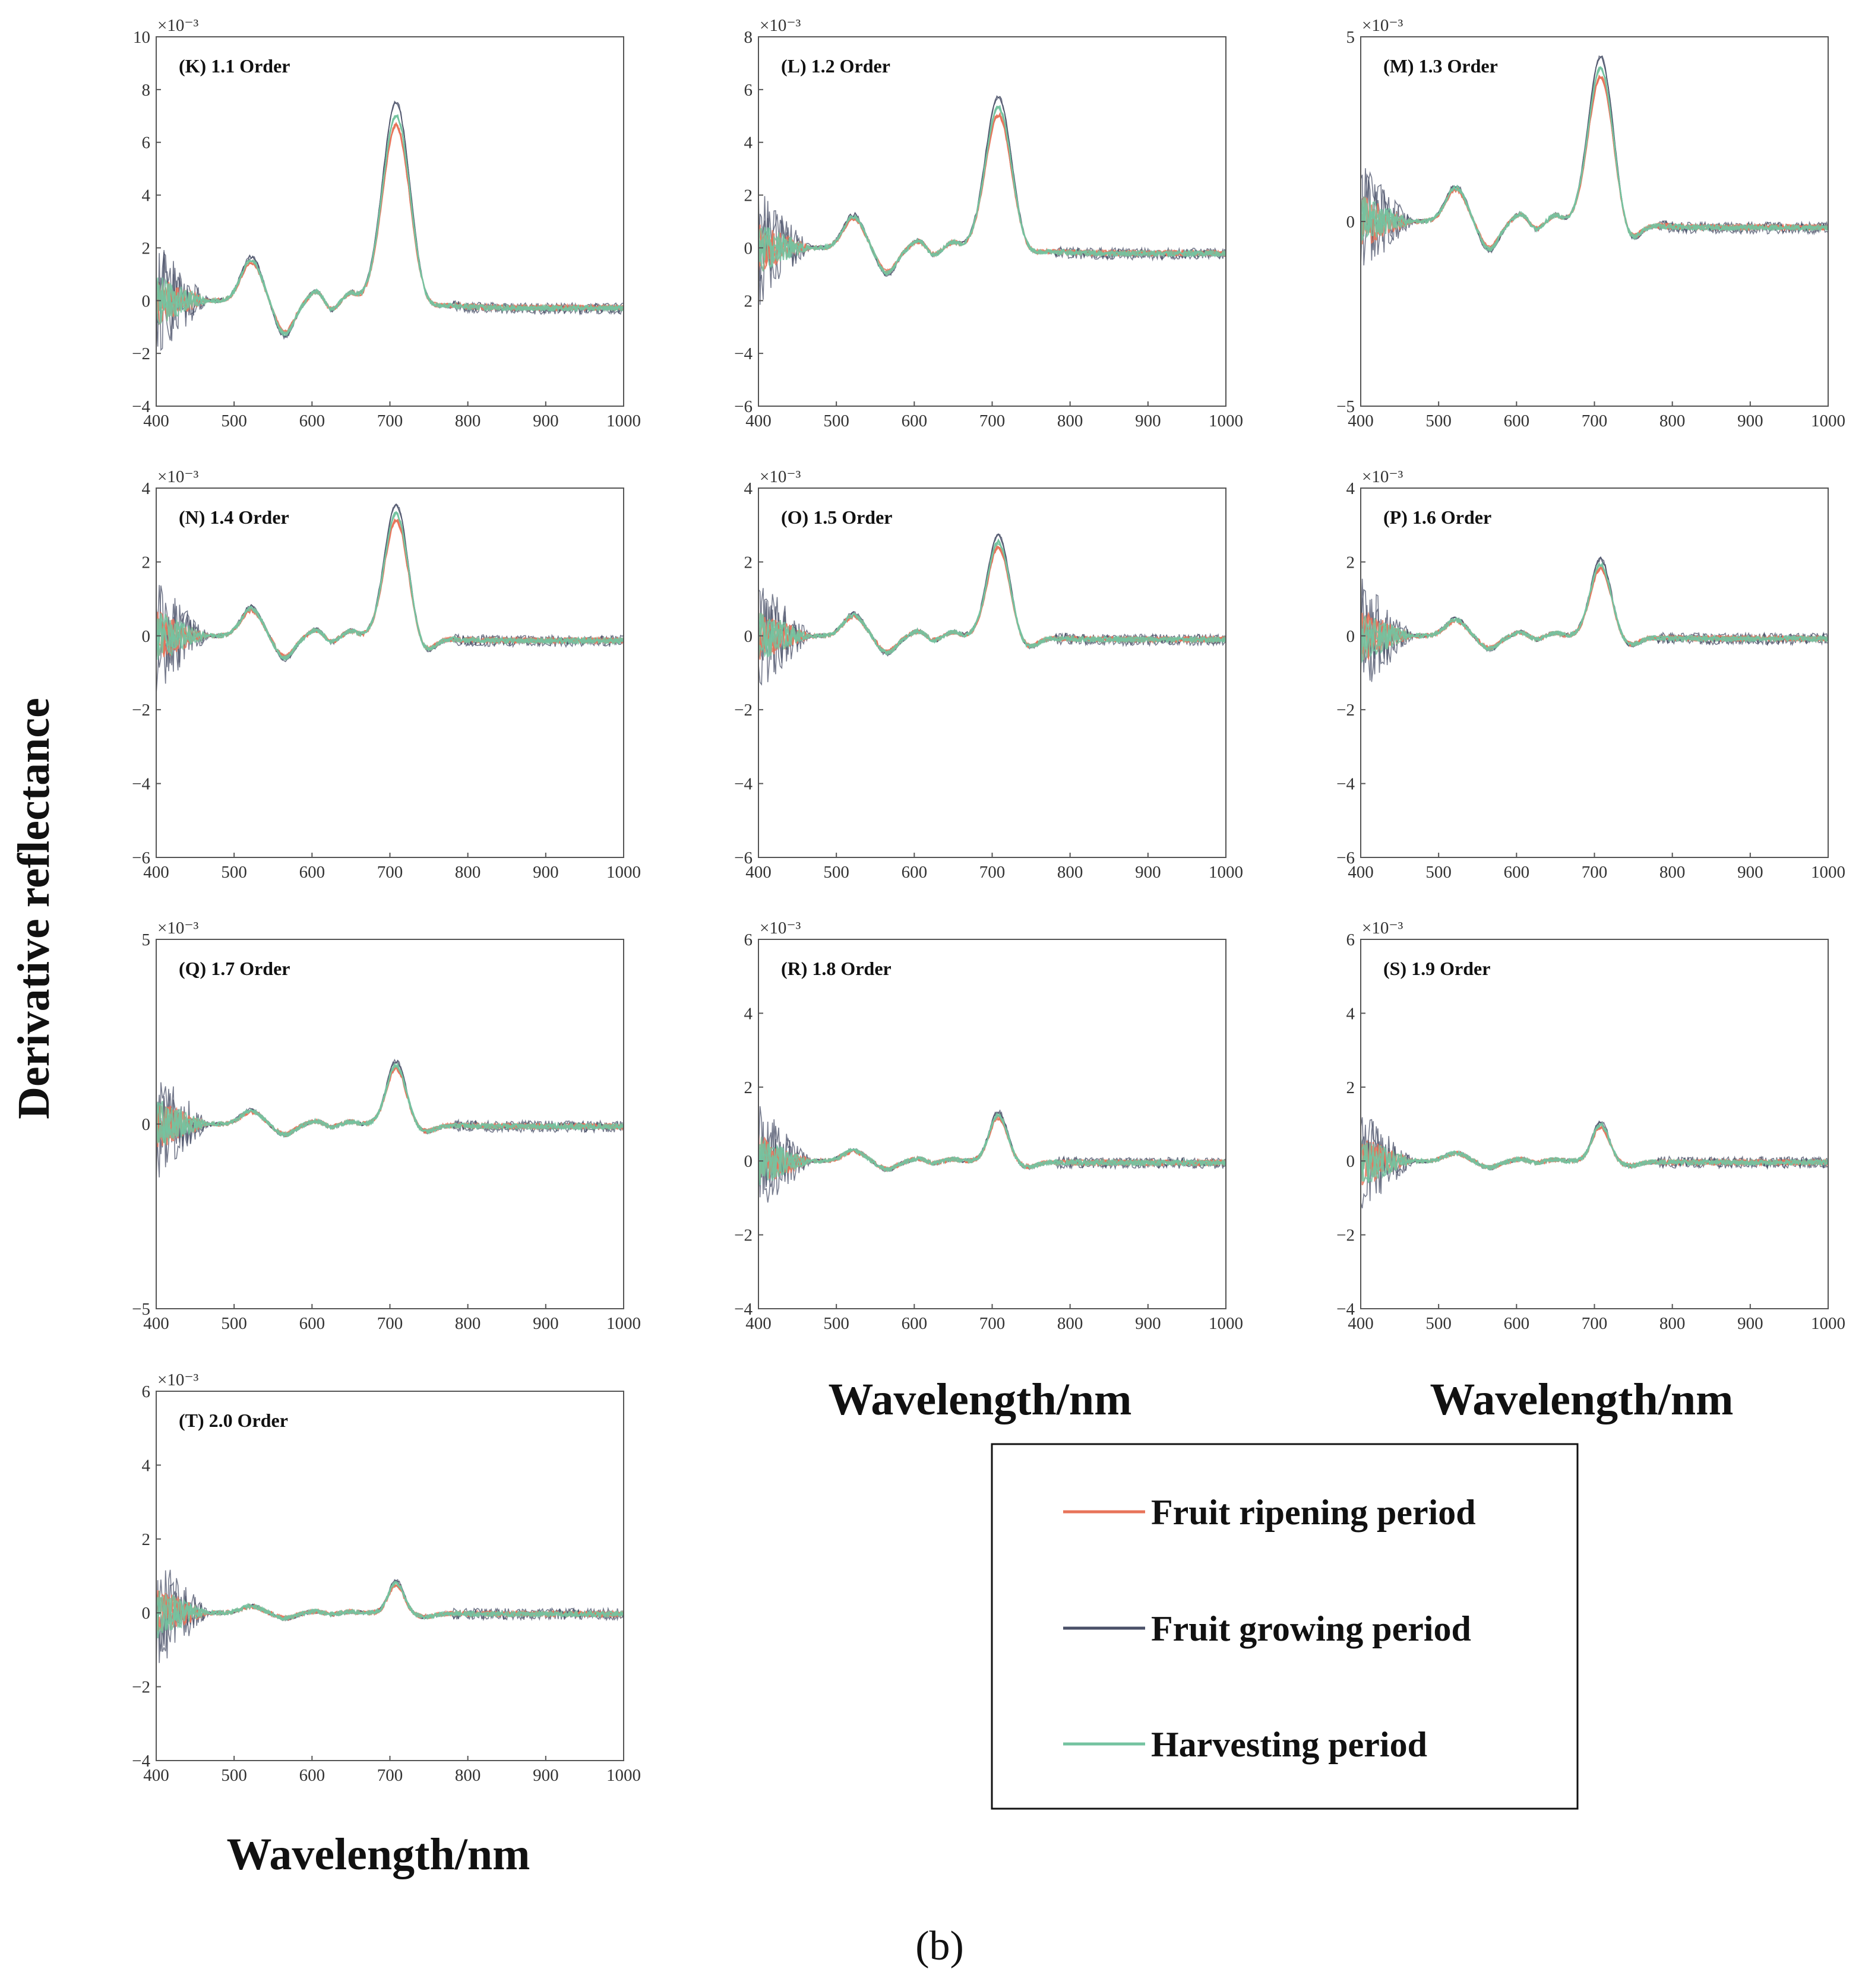 Image resolution: width=1862 pixels, height=1988 pixels. Describe the element at coordinates (1439, 872) in the screenshot. I see `panel-6-xtick-500: 500` at that location.